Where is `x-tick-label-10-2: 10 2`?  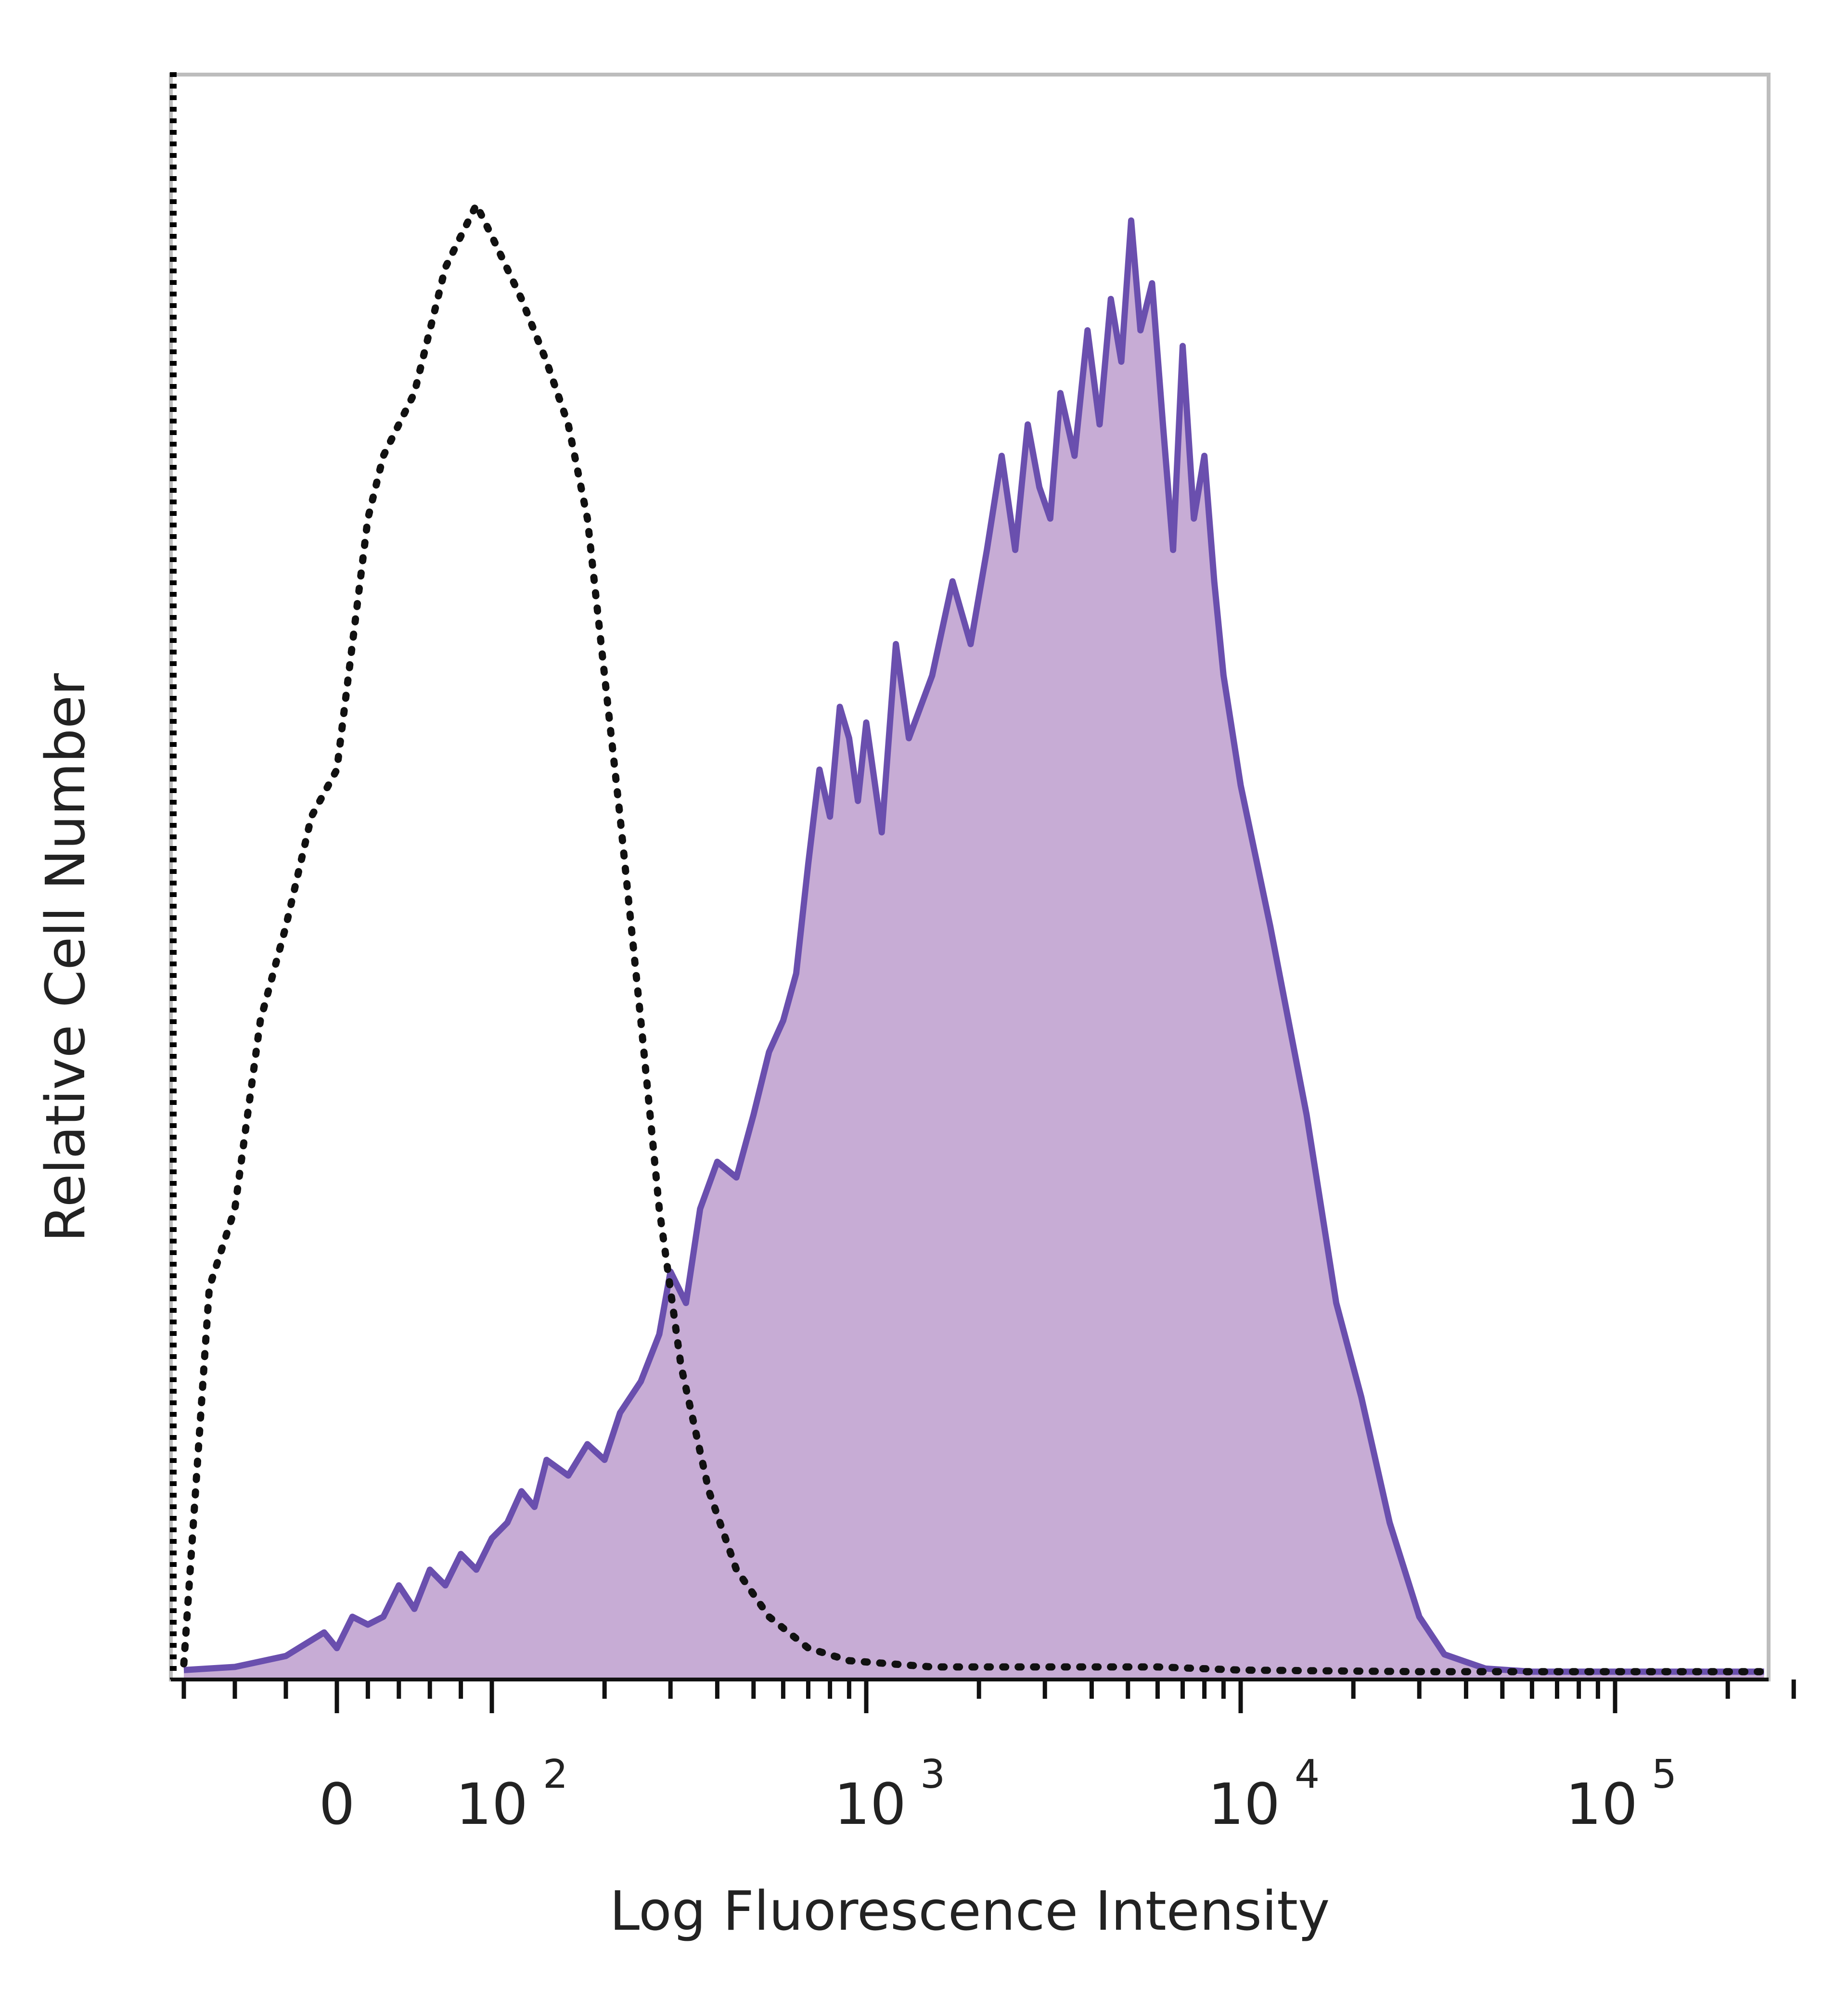
x-tick-label-10-2: 10 2 is located at coordinates (512, 1794).